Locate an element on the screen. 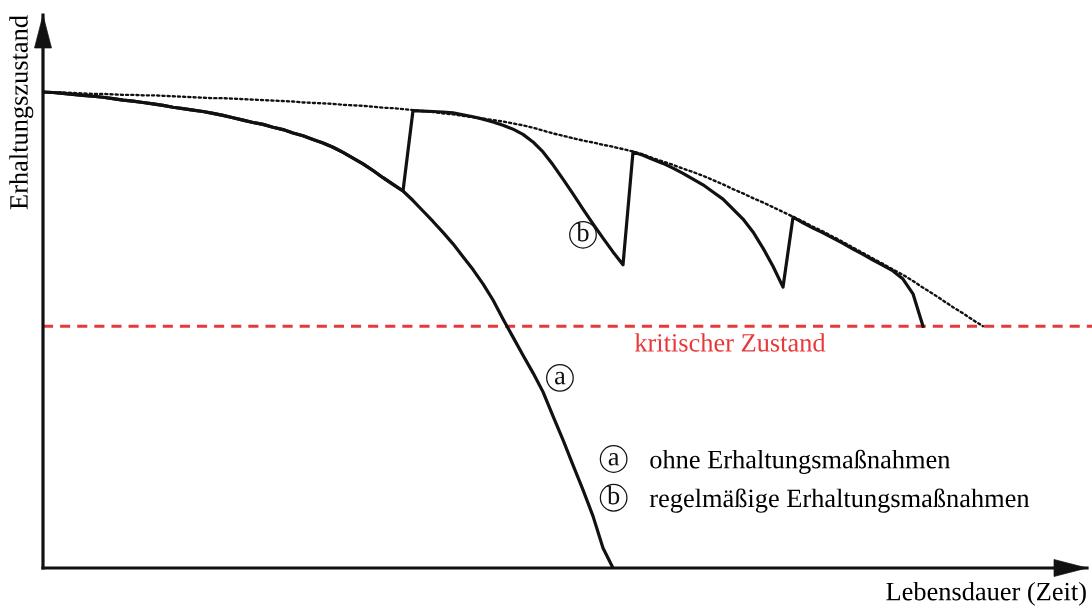 The width and height of the screenshot is (1092, 610). legend-label: b is located at coordinates (613, 495).